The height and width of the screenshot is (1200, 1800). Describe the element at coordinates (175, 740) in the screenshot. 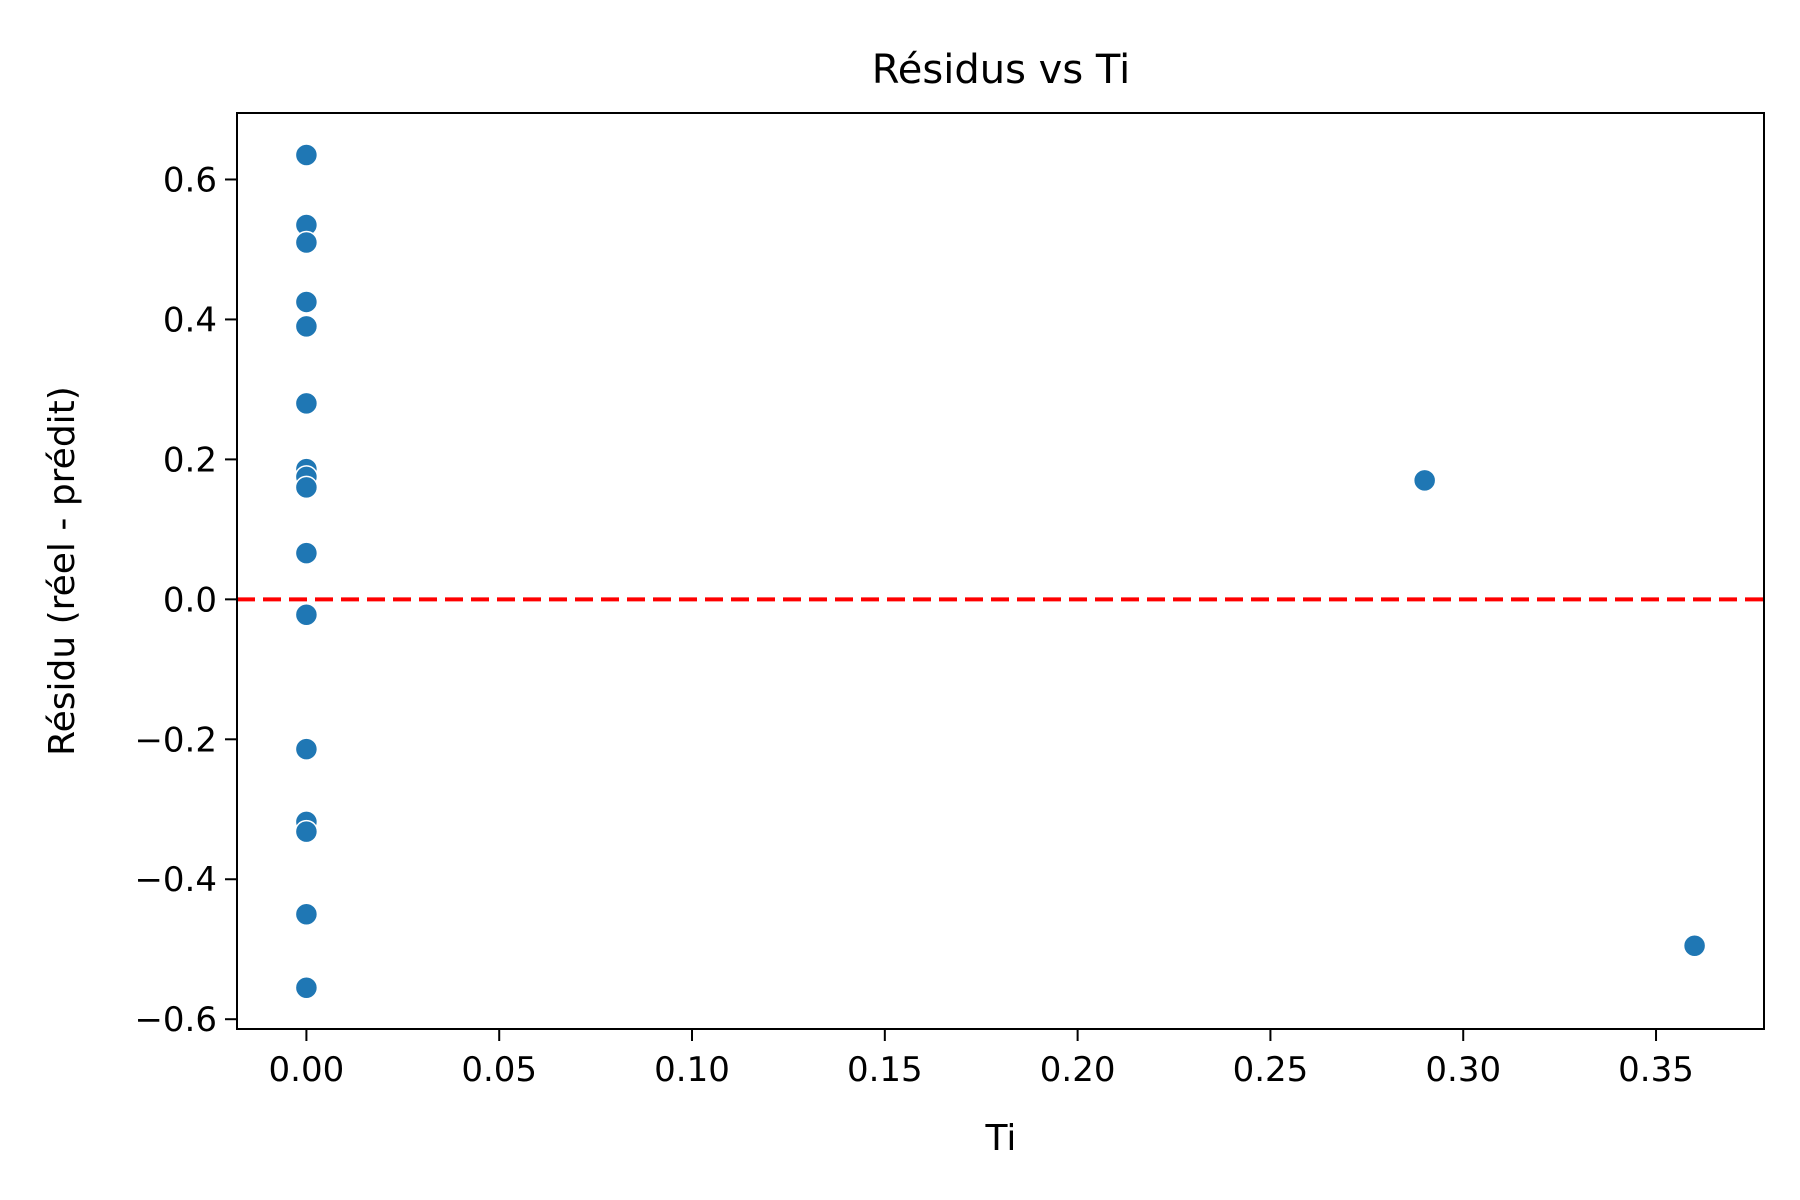

I see `y-tick-label: −0.2` at that location.